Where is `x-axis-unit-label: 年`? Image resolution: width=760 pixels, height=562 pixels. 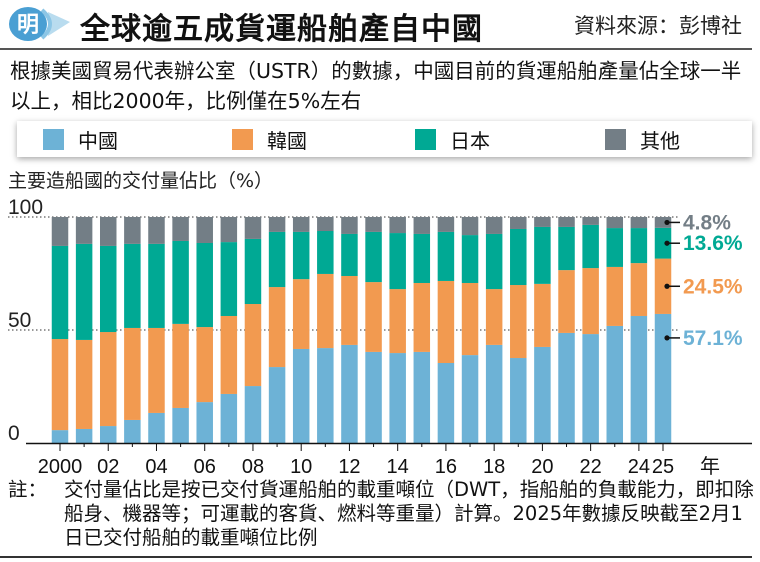
x-axis-unit-label: 年 is located at coordinates (710, 464).